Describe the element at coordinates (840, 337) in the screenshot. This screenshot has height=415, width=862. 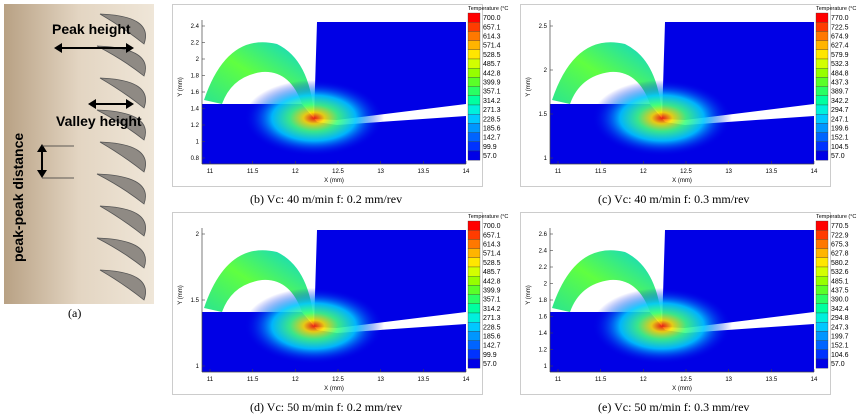
I see `legend-value: 199.7` at that location.